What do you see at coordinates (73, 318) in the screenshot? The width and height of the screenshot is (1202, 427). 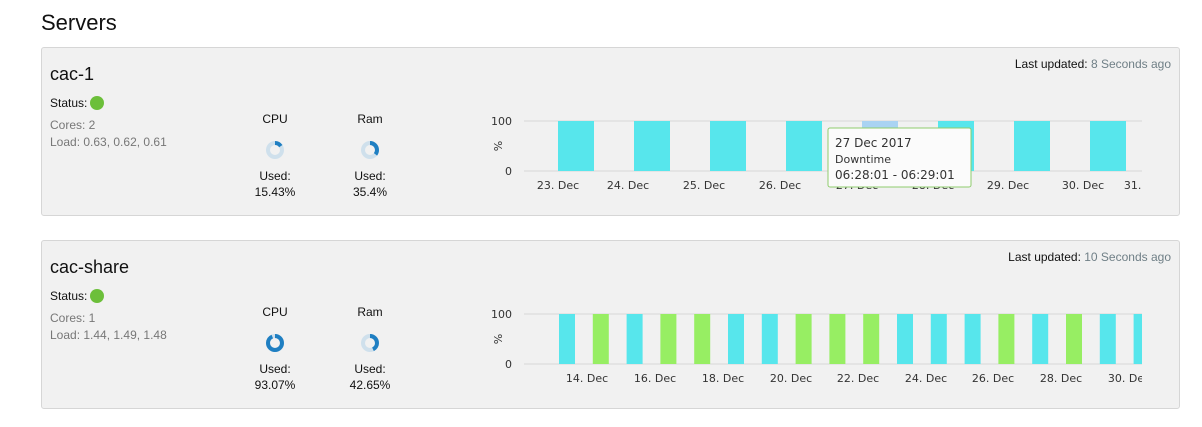 I see `cores-info: Cores: 1` at bounding box center [73, 318].